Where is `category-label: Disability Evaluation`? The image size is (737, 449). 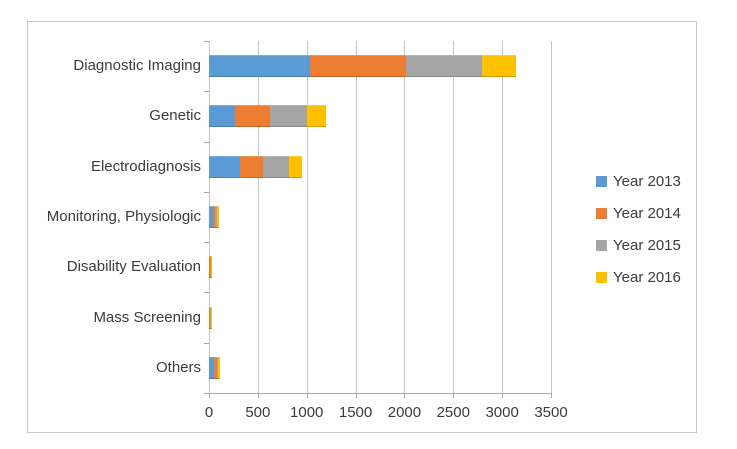 category-label: Disability Evaluation is located at coordinates (133, 267).